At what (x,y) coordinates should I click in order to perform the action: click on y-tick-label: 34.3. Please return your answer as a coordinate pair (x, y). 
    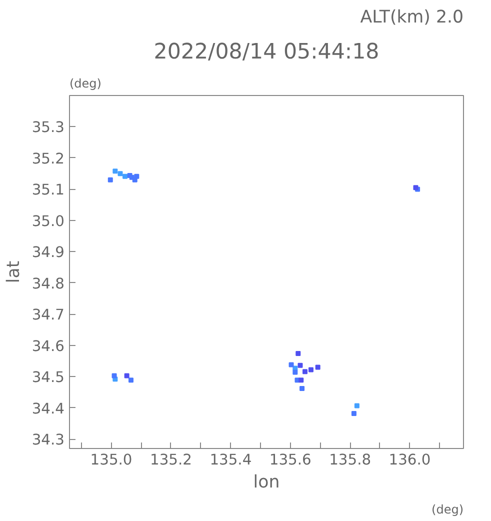
    Looking at the image, I should click on (48, 440).